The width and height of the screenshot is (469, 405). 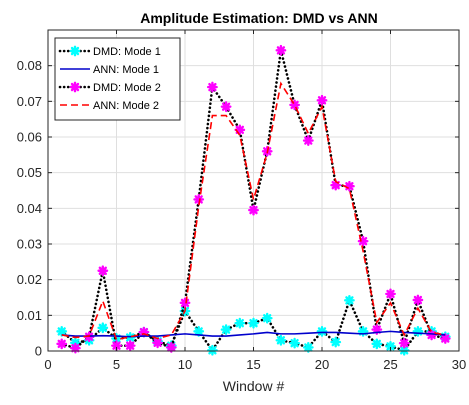 I want to click on x-axis-label: Window #, so click(x=254, y=386).